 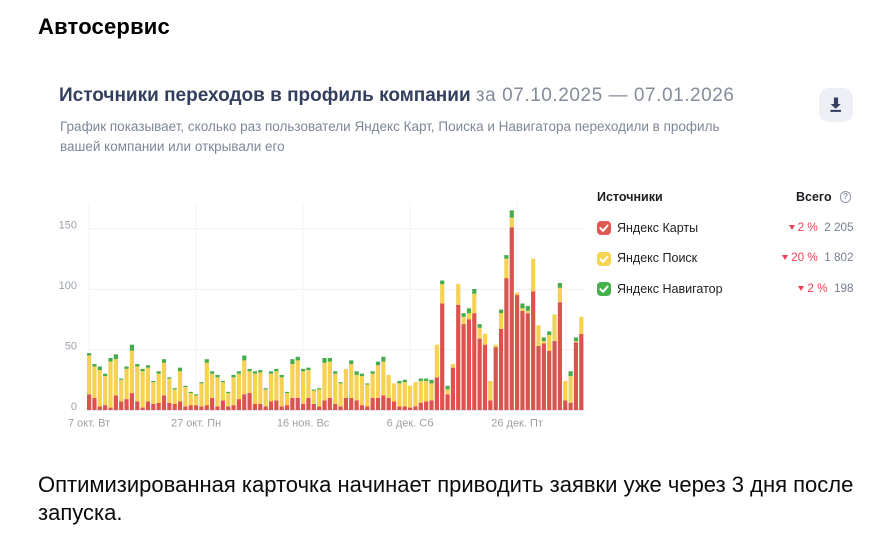 I want to click on svg-text: 27 окт. Пн, so click(x=196, y=424).